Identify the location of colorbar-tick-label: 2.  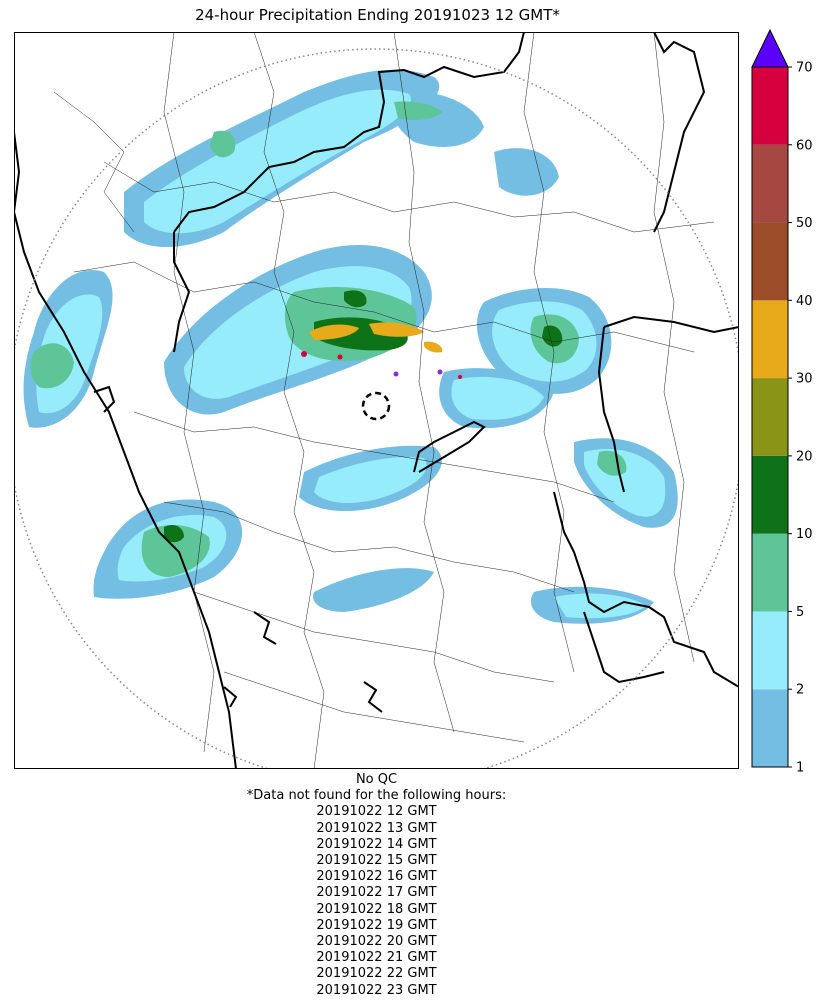
(800, 690).